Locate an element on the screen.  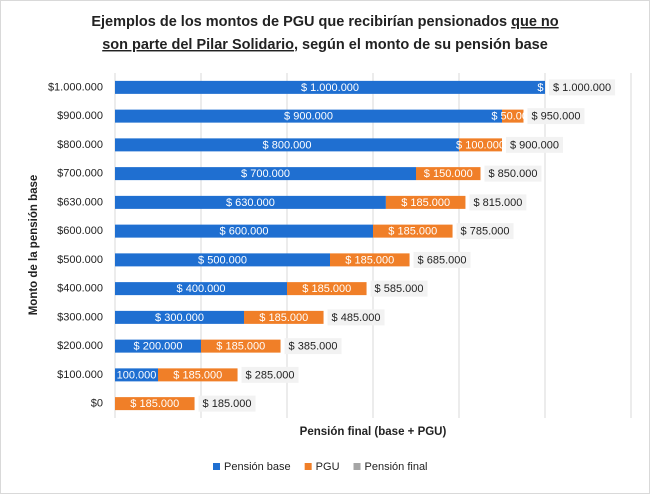
y-tick-label: $630.000 is located at coordinates (80, 202).